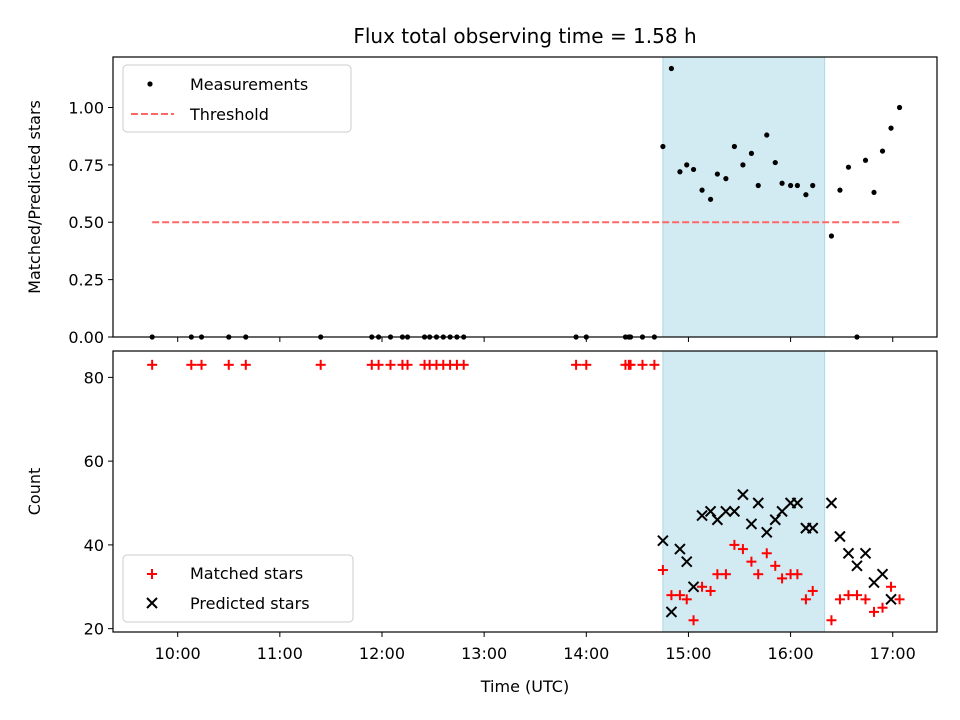  I want to click on shaded-span, so click(744, 491).